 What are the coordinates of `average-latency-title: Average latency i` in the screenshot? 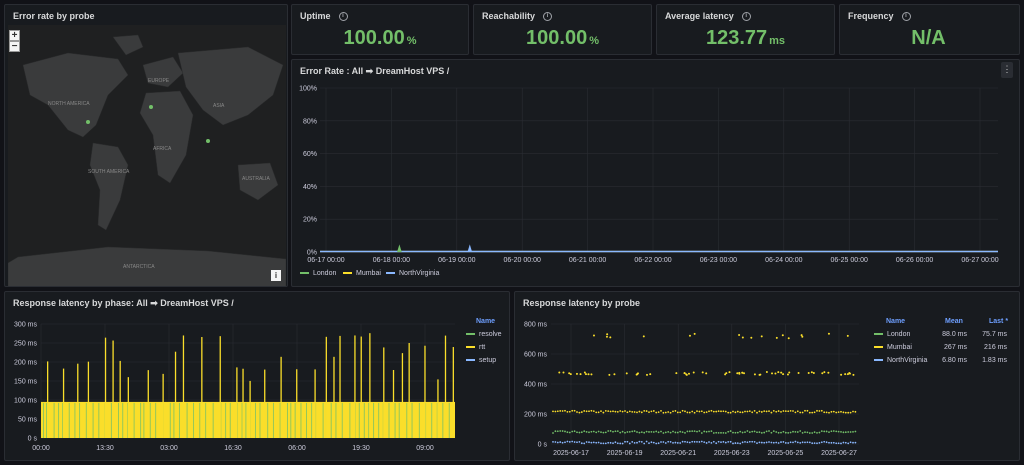 It's located at (708, 16).